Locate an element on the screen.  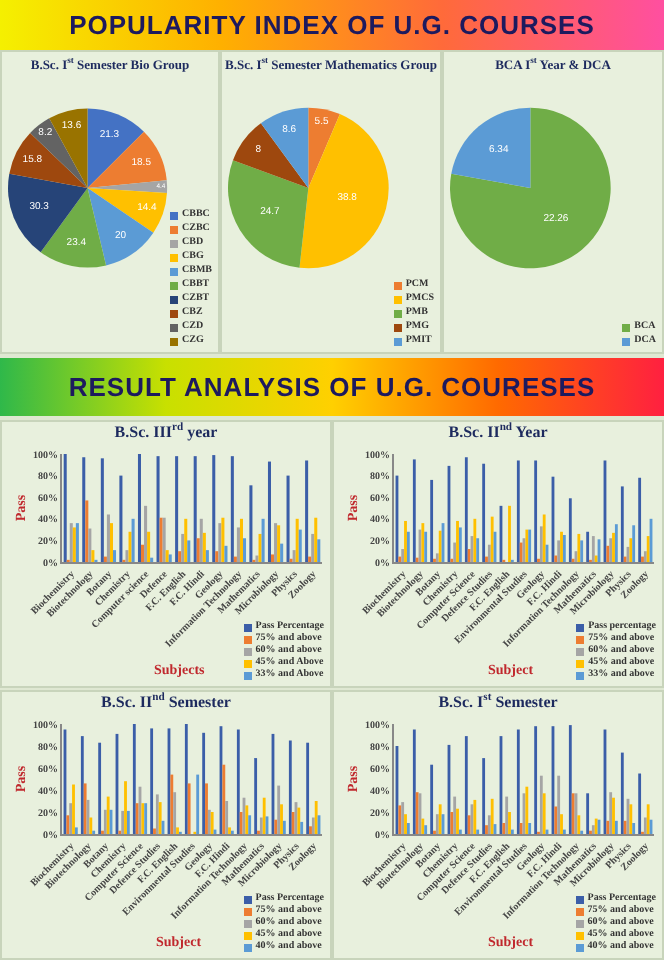
chart-title: B.Sc. II$^{nd}$ Year is located at coordinates (498, 432).